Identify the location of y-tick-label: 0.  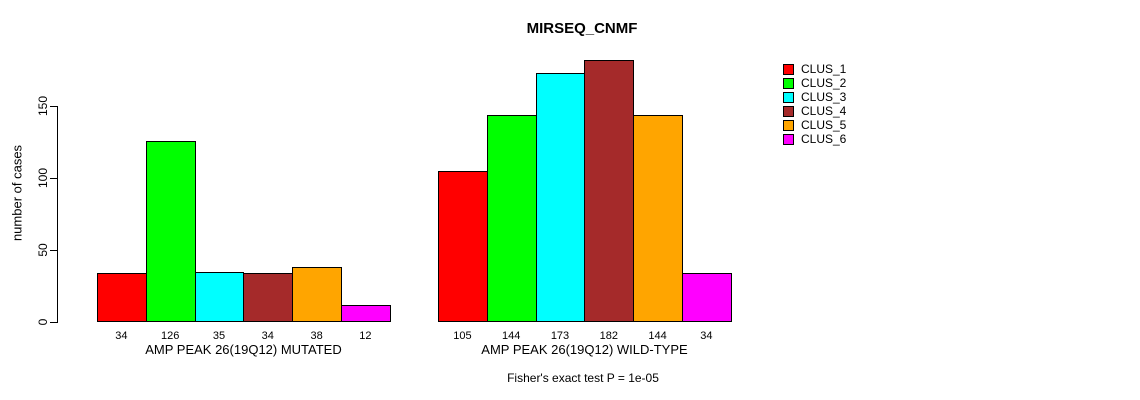
(43, 322).